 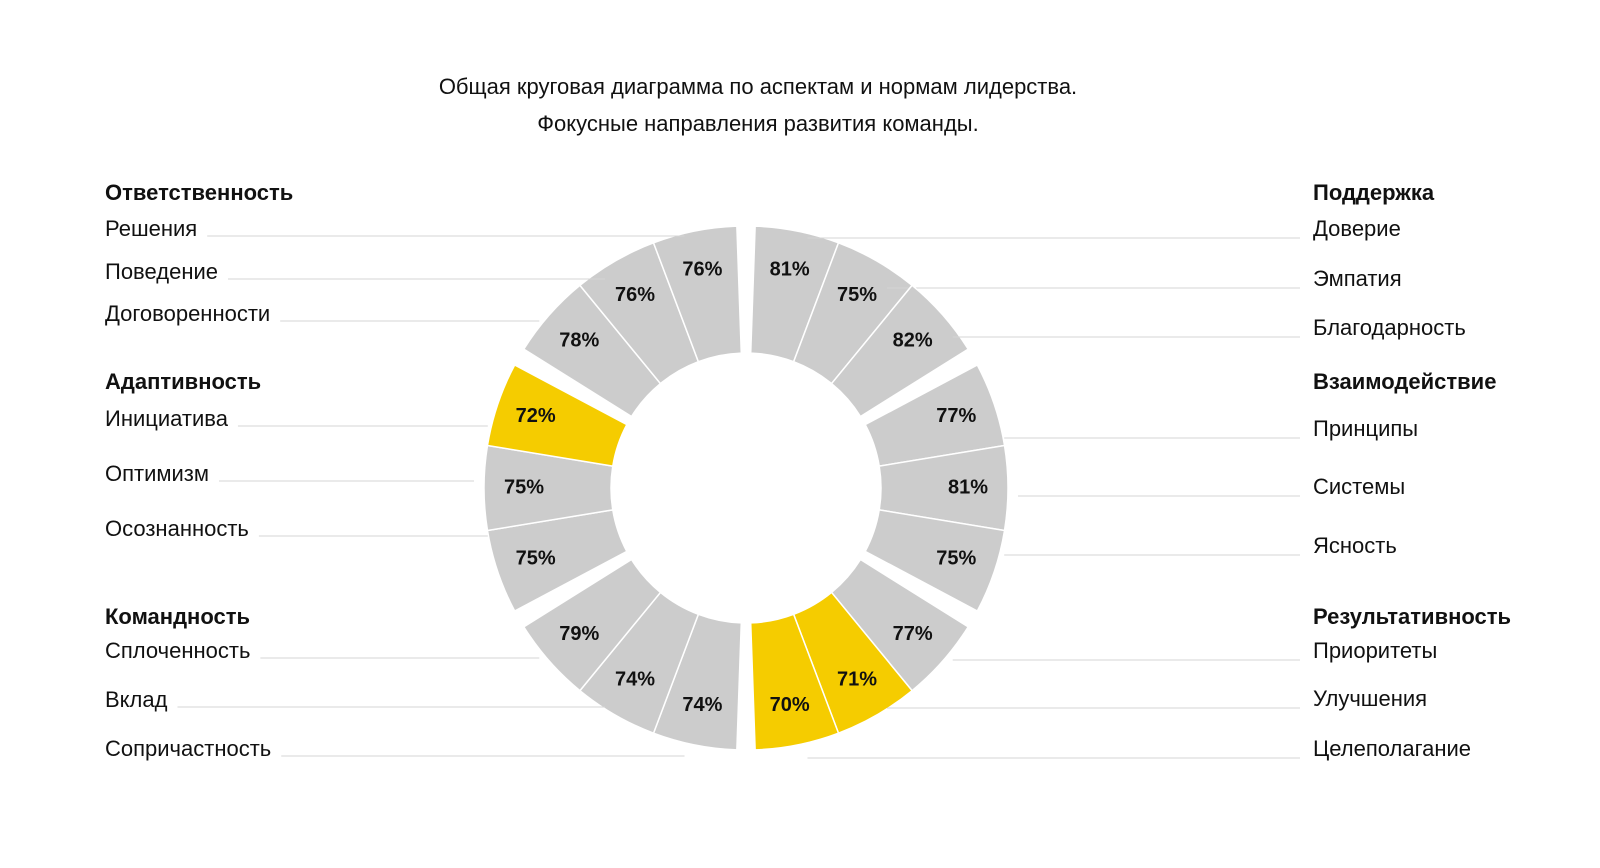 What do you see at coordinates (913, 341) in the screenshot?
I see `value-label: 82%` at bounding box center [913, 341].